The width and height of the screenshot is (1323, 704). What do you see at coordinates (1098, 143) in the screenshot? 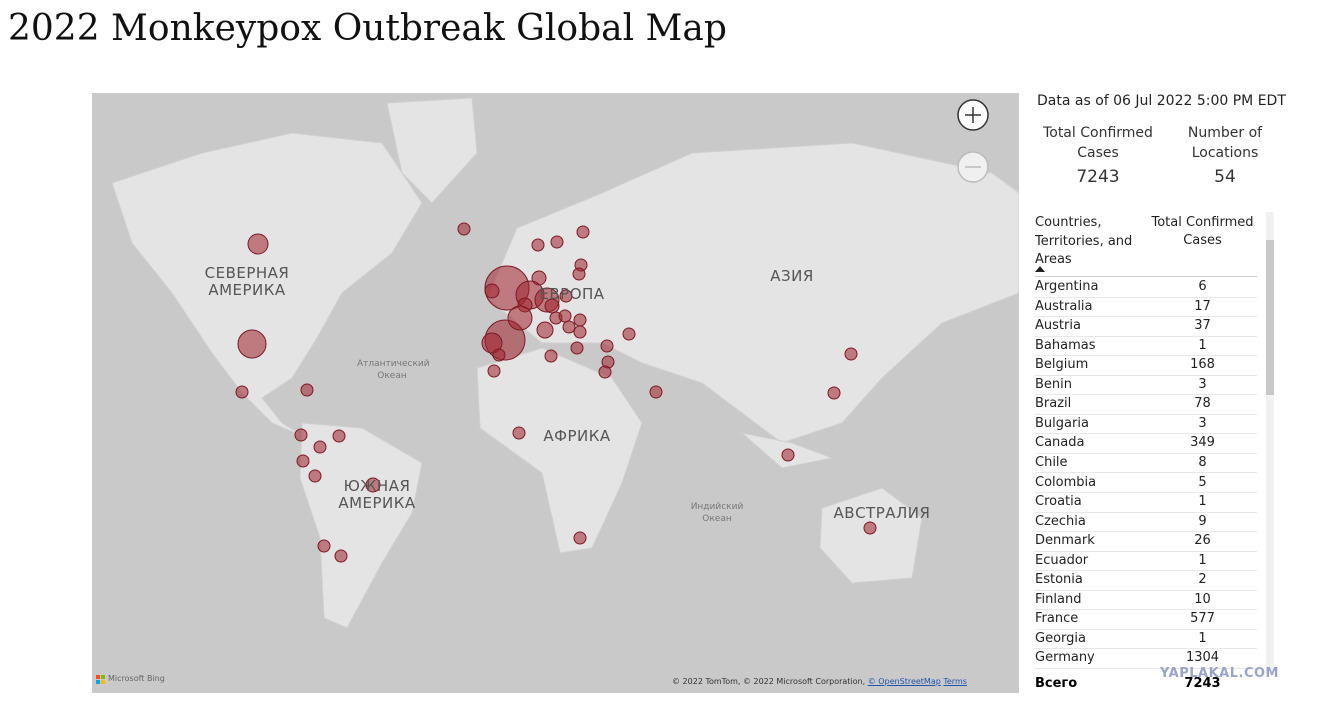
I see `kpi-label: Total Confirmed Cases` at bounding box center [1098, 143].